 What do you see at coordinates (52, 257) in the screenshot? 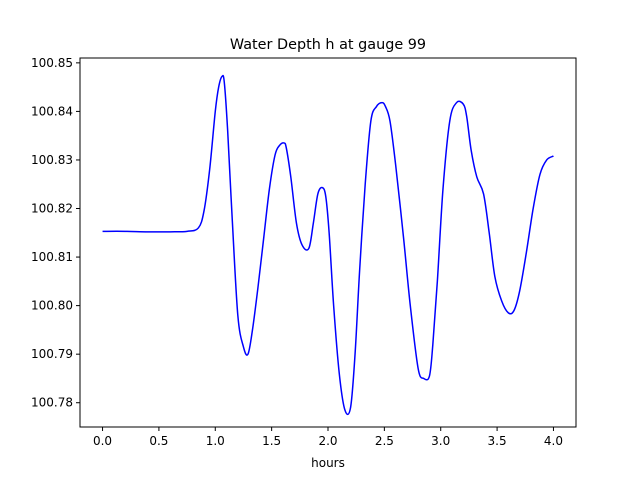
I see `y-tick-label: 100.81` at bounding box center [52, 257].